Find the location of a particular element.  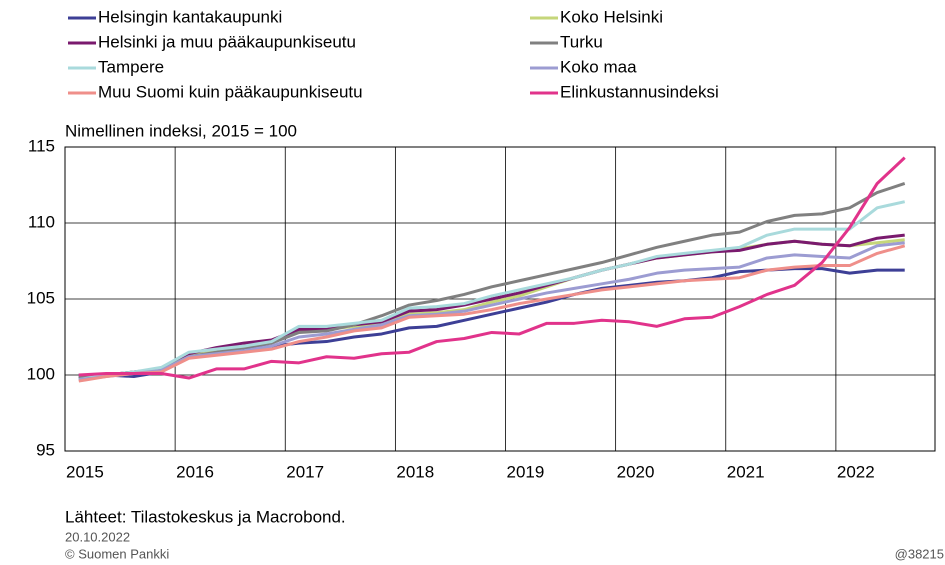

y-tick-label: 100 is located at coordinates (41, 373).